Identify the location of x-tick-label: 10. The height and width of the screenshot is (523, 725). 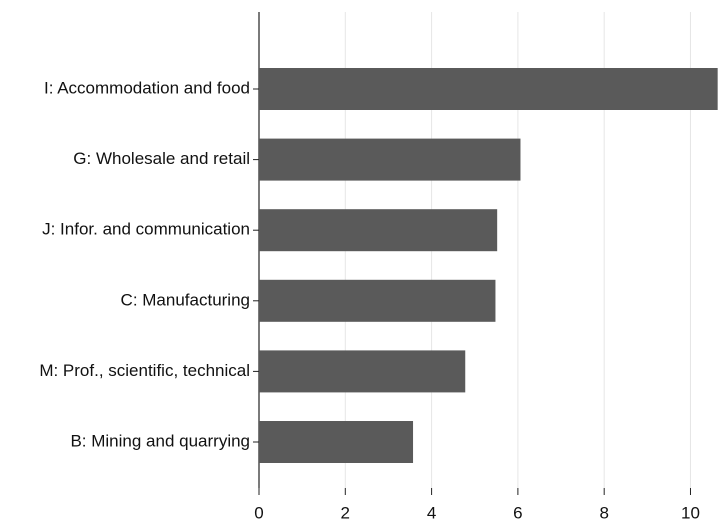
(690, 512).